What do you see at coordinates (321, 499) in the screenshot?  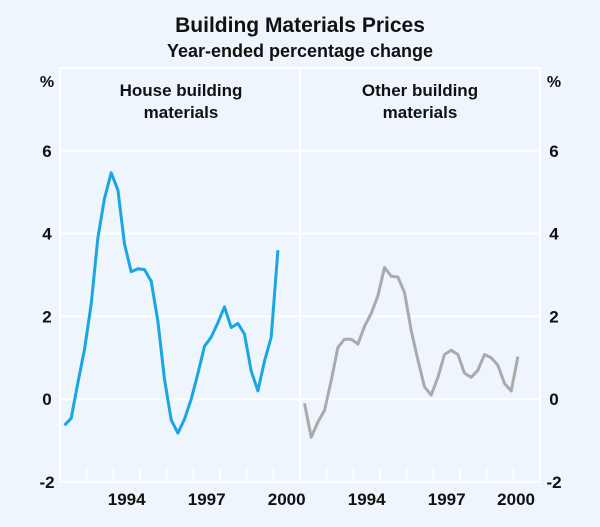 I see `x-tick-labels: 1994 1997 2000 1994 1997 2000` at bounding box center [321, 499].